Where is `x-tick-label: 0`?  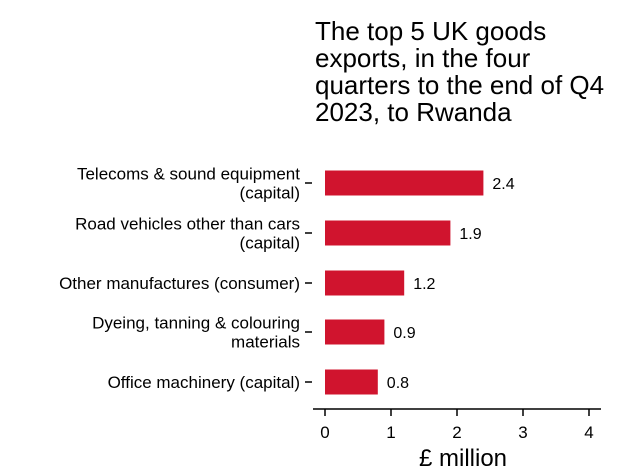 x-tick-label: 0 is located at coordinates (324, 432).